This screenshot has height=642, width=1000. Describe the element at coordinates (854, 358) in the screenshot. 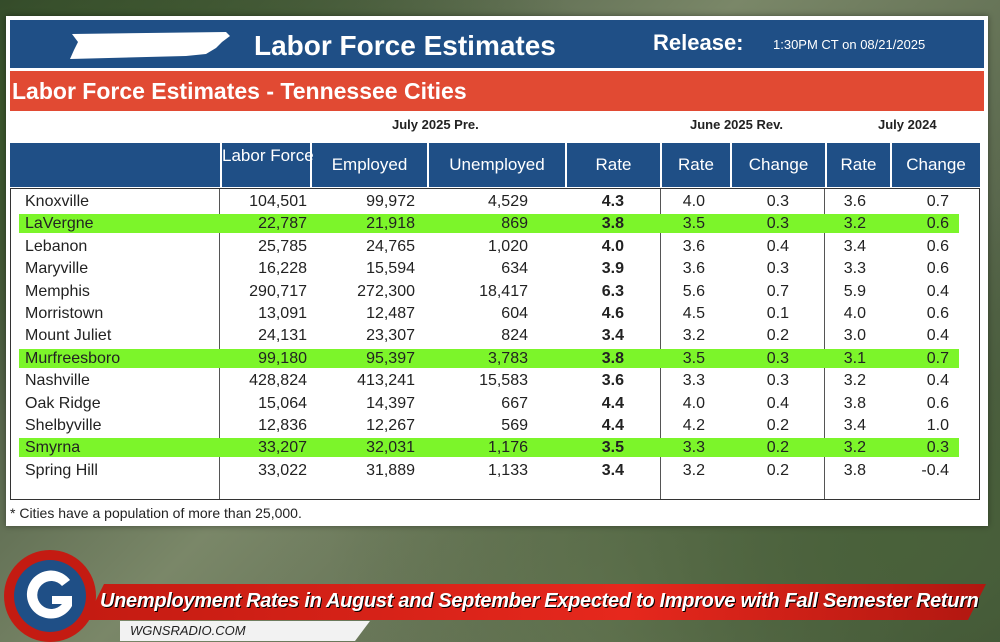

I see `cell-july2024-rate: 3.1` at that location.